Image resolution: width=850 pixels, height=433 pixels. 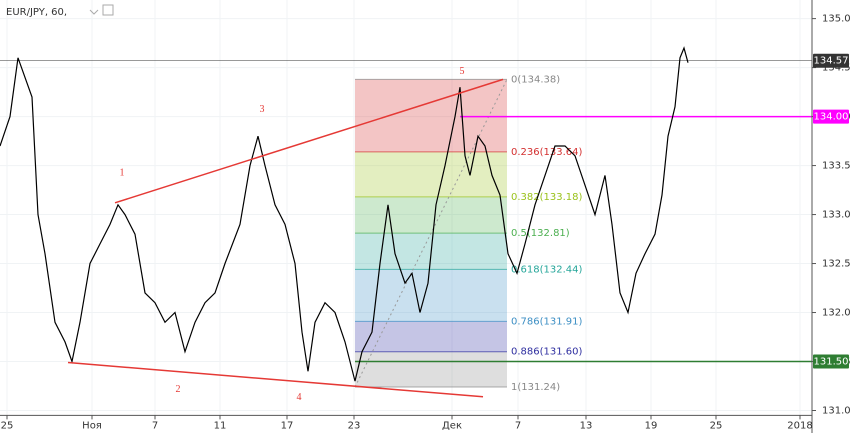 I want to click on fib-label: 0.786(131.91), so click(x=547, y=321).